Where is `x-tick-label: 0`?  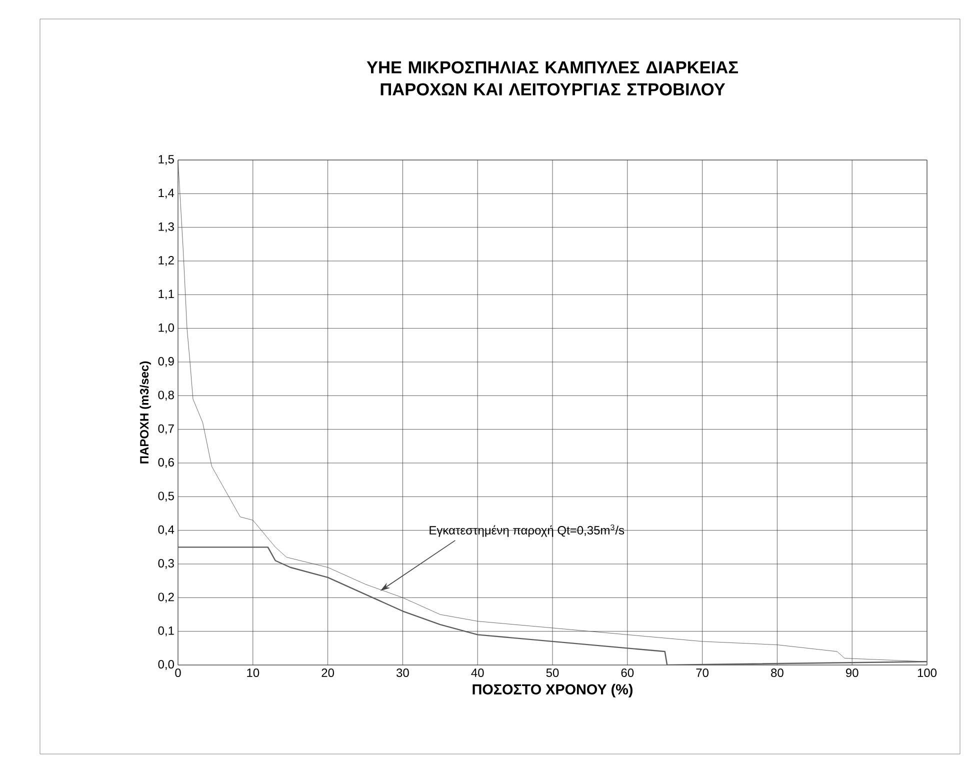
x-tick-label: 0 is located at coordinates (178, 673).